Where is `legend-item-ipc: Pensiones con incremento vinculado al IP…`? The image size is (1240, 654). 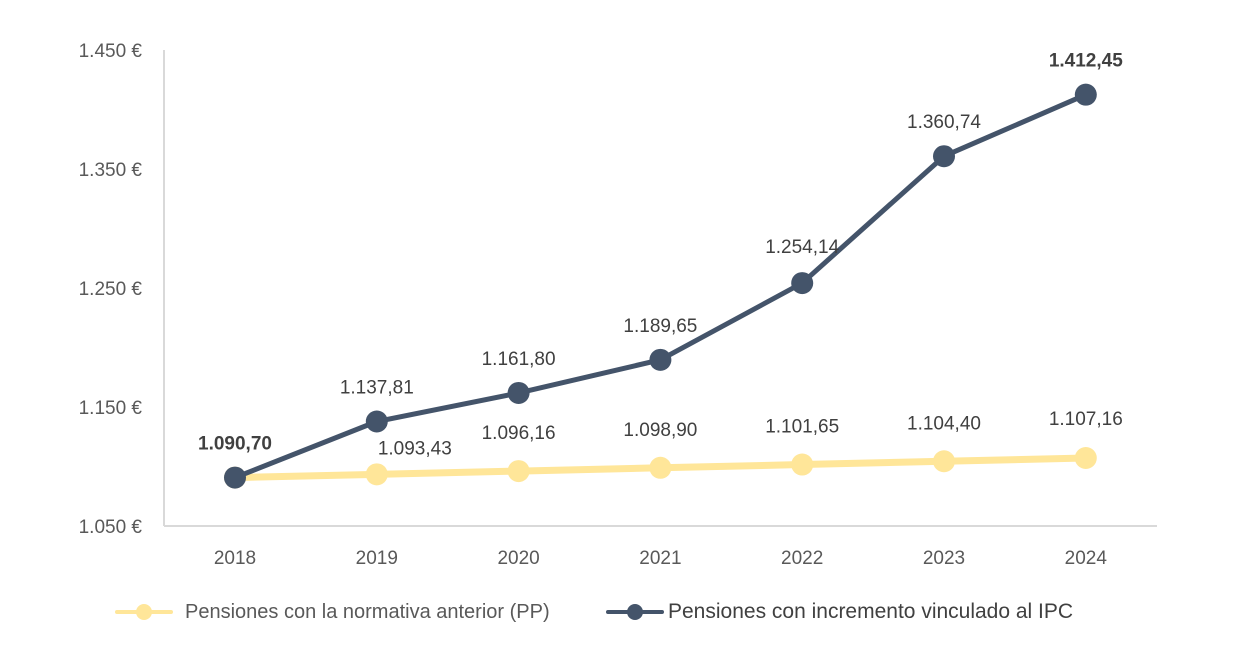 legend-item-ipc: Pensiones con incremento vinculado al IP… is located at coordinates (839, 612).